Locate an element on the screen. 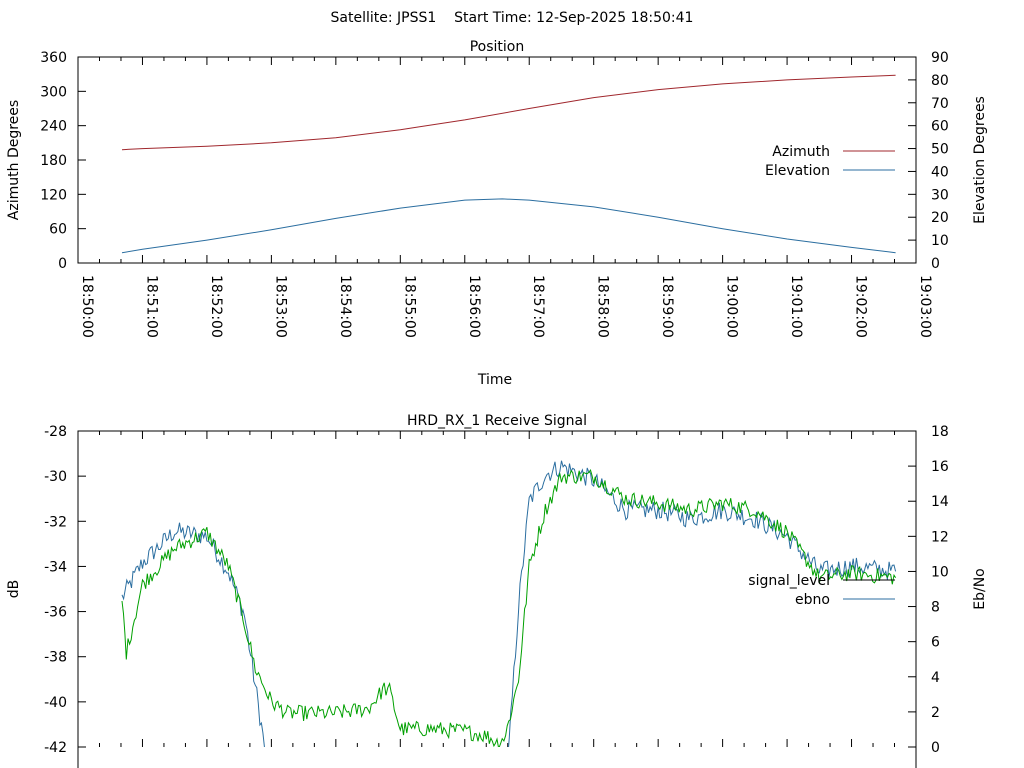 The height and width of the screenshot is (768, 1024). y-tick-label: -30 is located at coordinates (55, 477).